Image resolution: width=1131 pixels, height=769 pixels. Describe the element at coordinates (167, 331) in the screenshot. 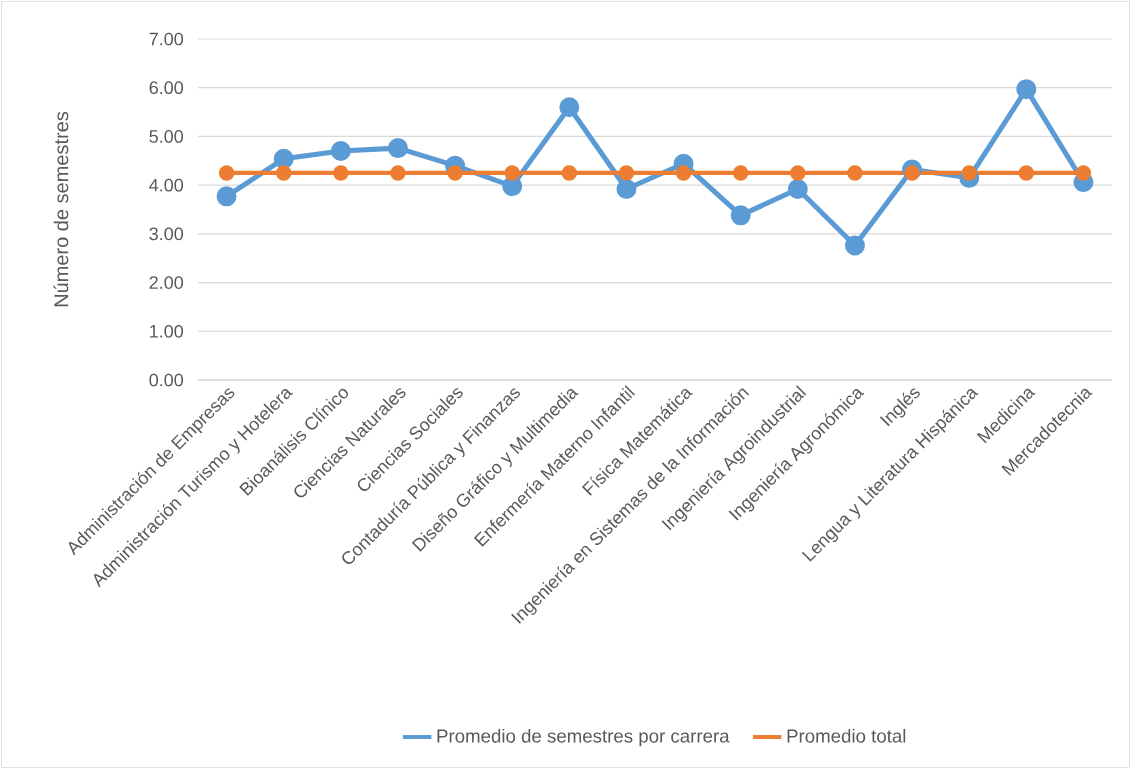

I see `y-tick-label: 1.00` at that location.